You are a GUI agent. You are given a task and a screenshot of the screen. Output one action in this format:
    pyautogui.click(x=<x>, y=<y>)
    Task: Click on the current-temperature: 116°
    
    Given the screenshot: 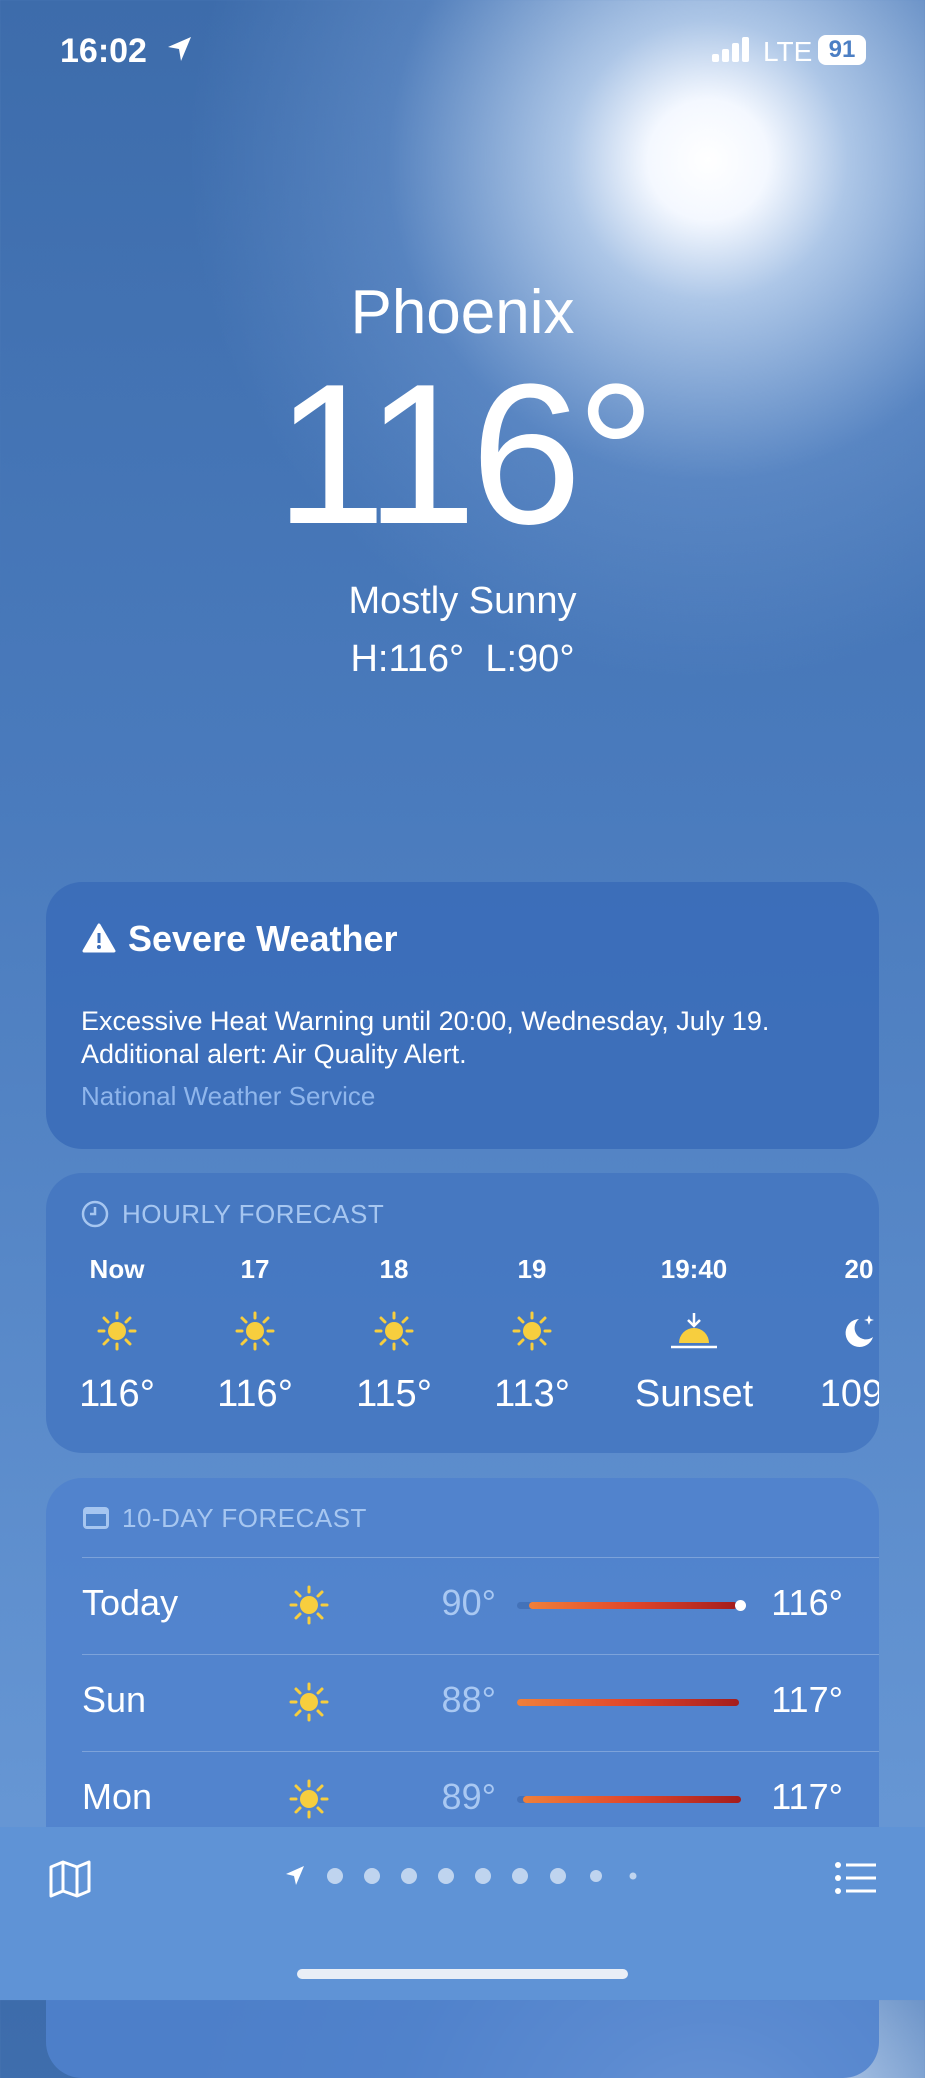 What is the action you would take?
    pyautogui.click(x=465, y=454)
    